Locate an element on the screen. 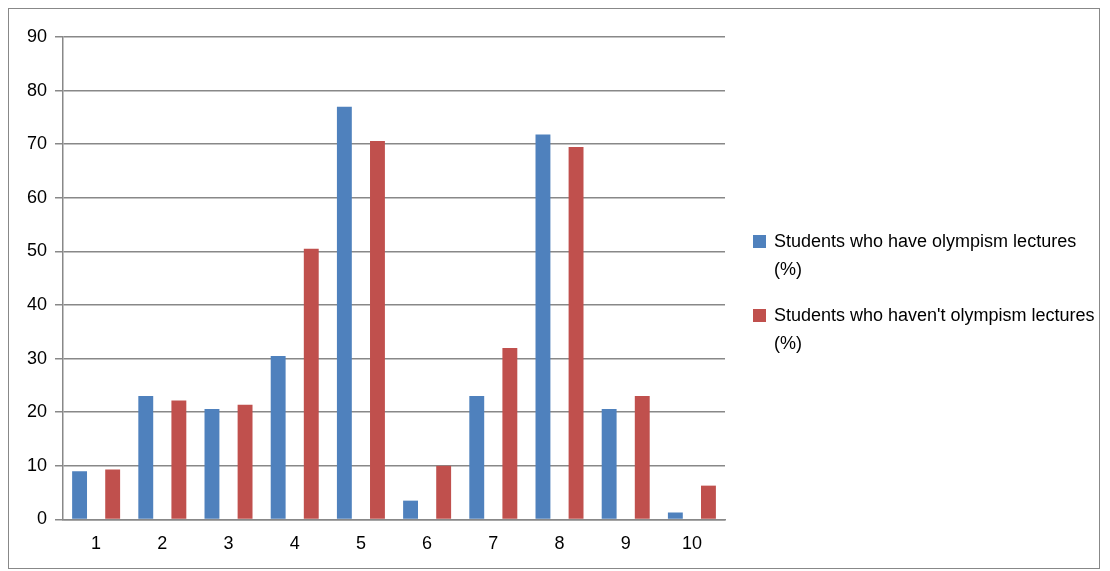 The image size is (1110, 571). y-tick-label: 10 is located at coordinates (37, 464).